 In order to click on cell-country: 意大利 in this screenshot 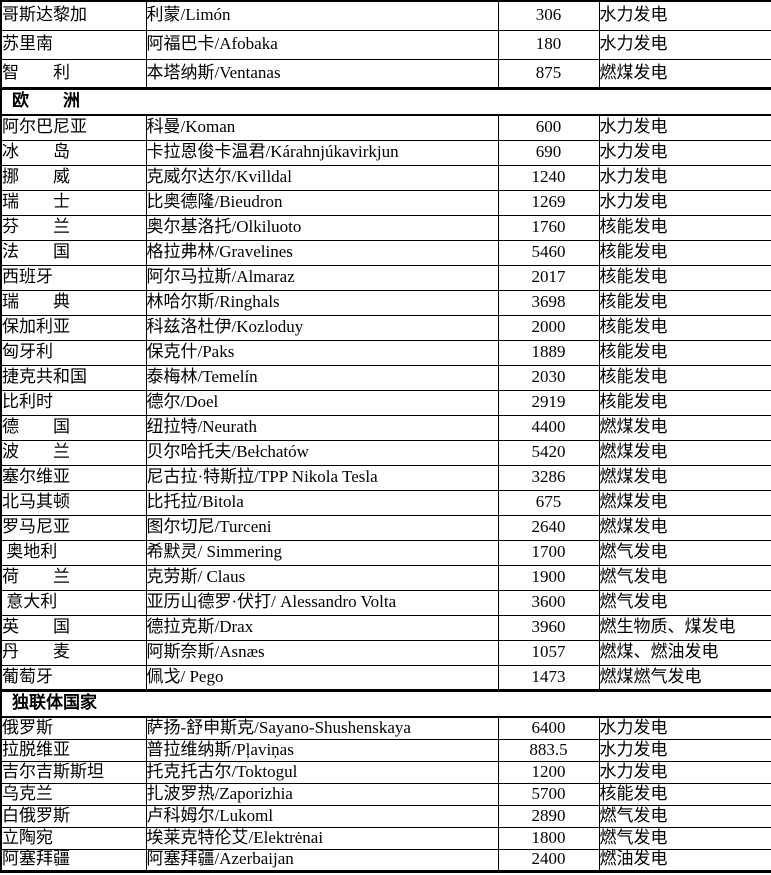, I will do `click(73, 602)`.